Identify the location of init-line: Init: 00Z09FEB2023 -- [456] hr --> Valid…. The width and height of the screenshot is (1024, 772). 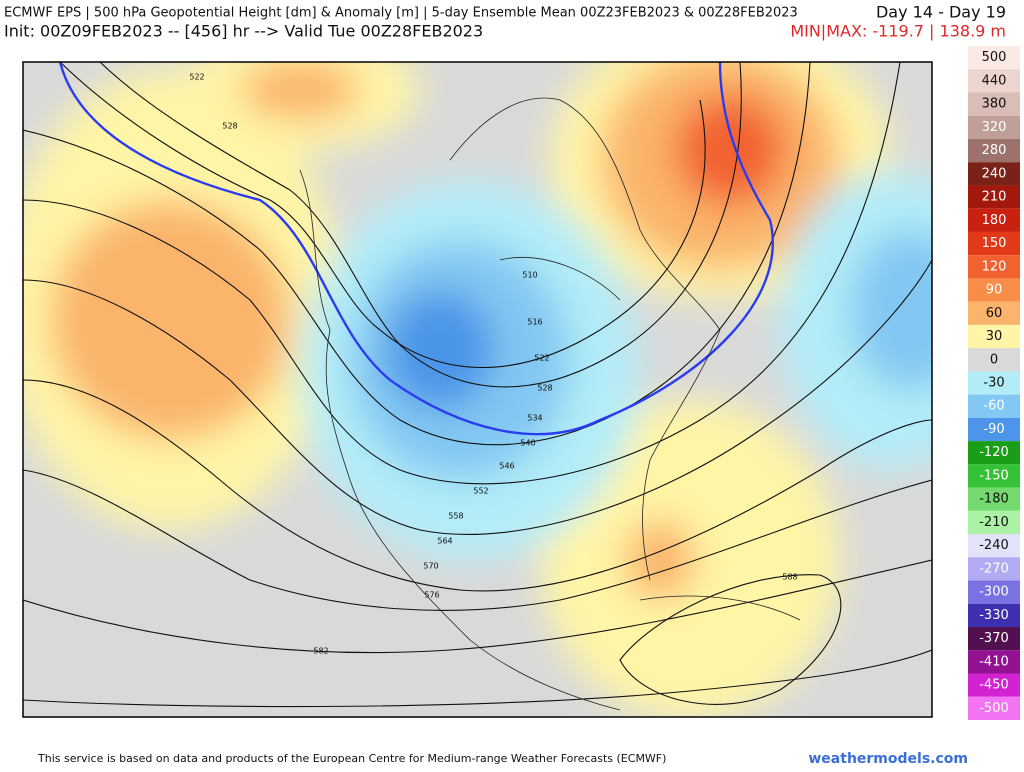
(243, 31).